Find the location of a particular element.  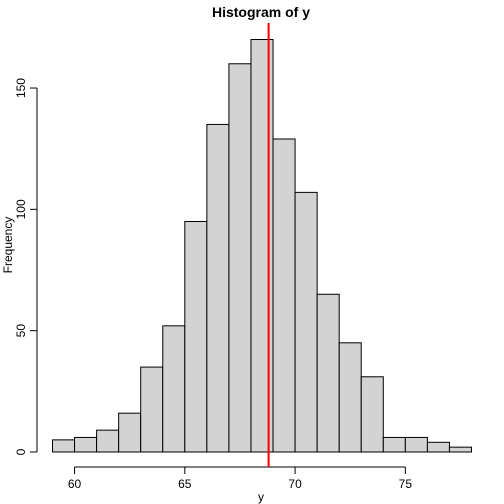

y-tick-label-100: 100 is located at coordinates (21, 209).